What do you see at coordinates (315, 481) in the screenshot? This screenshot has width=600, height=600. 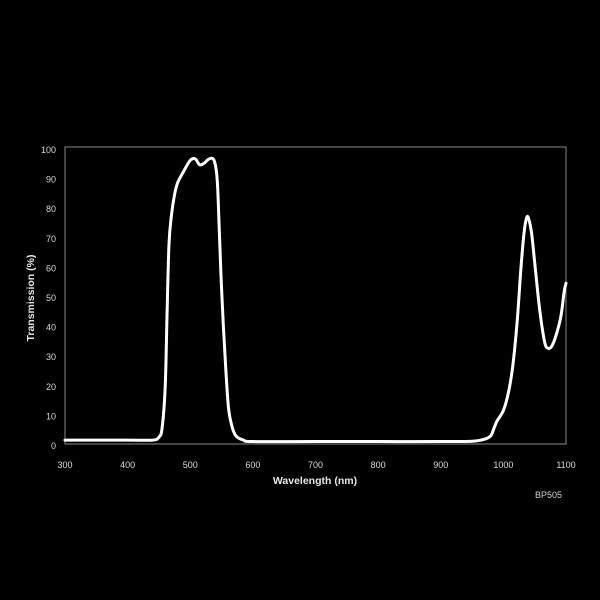 I see `x-axis-label: Wavelength (nm)` at bounding box center [315, 481].